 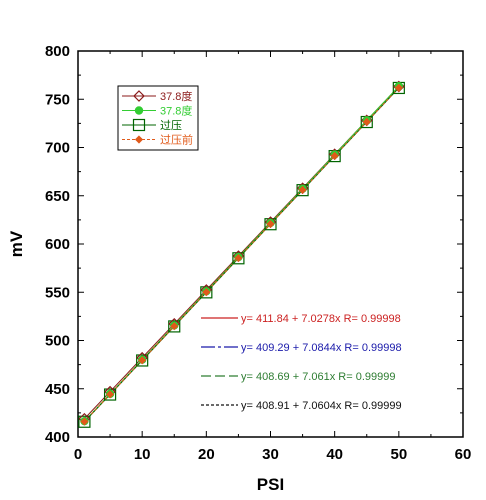 What do you see at coordinates (78, 454) in the screenshot?
I see `x-tick-label: 0` at bounding box center [78, 454].